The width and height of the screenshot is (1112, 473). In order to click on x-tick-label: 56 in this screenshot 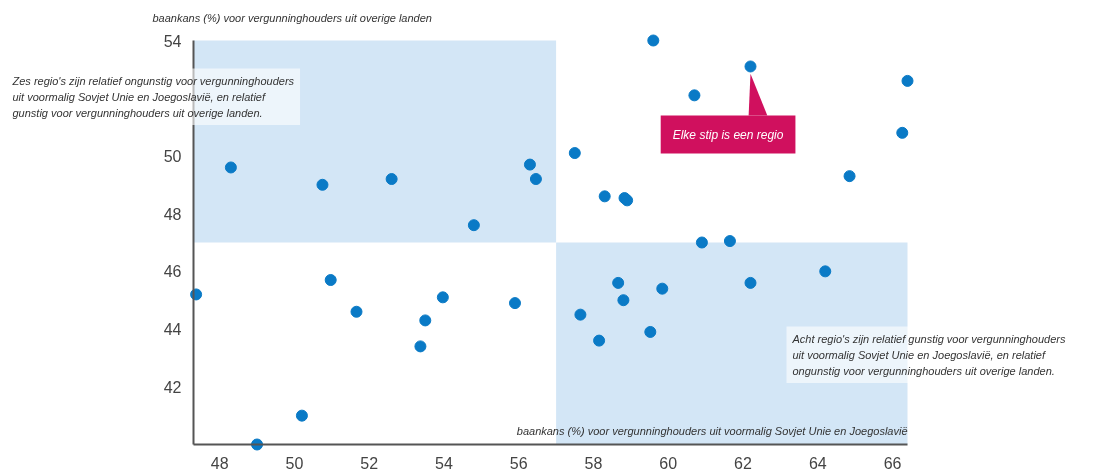, I will do `click(518, 463)`.